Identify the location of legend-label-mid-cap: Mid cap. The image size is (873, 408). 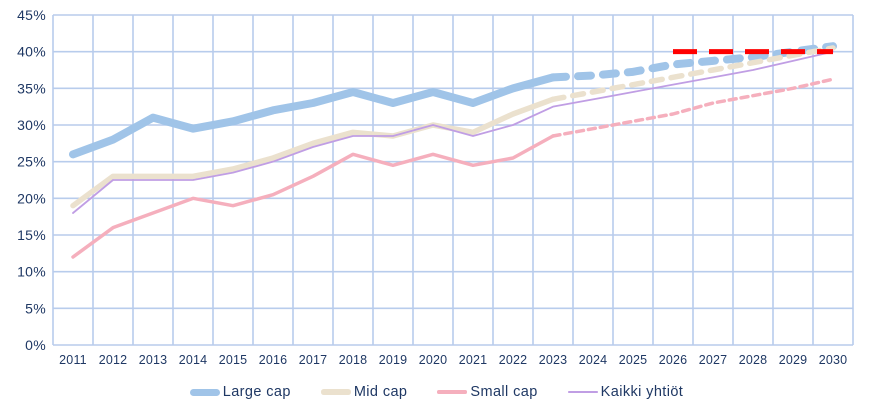
(380, 392).